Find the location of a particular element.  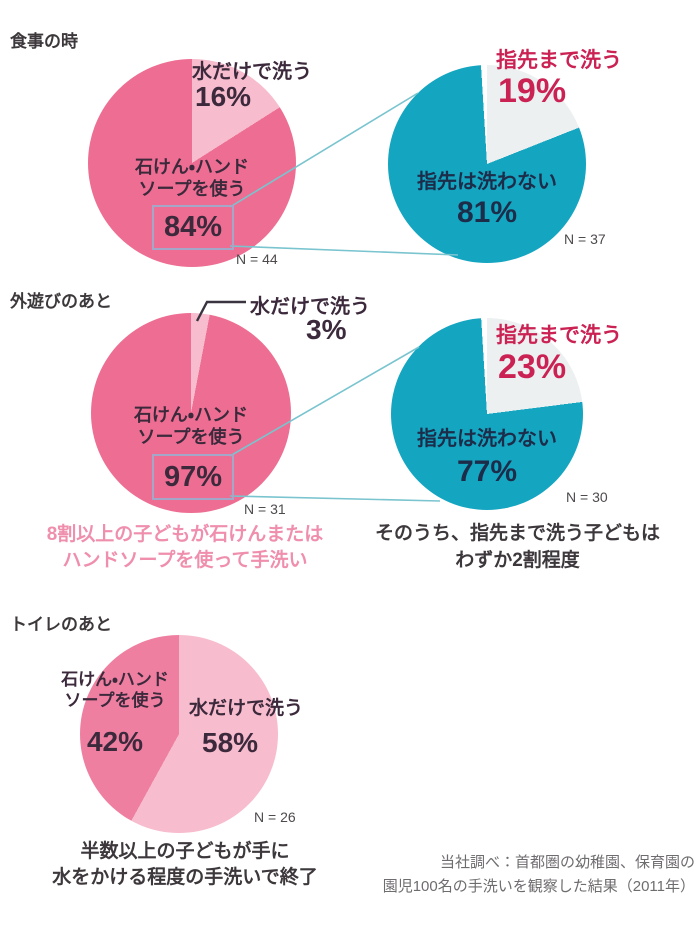

caption-toilet-line1: 半数以上の子どもが手に is located at coordinates (185, 851).